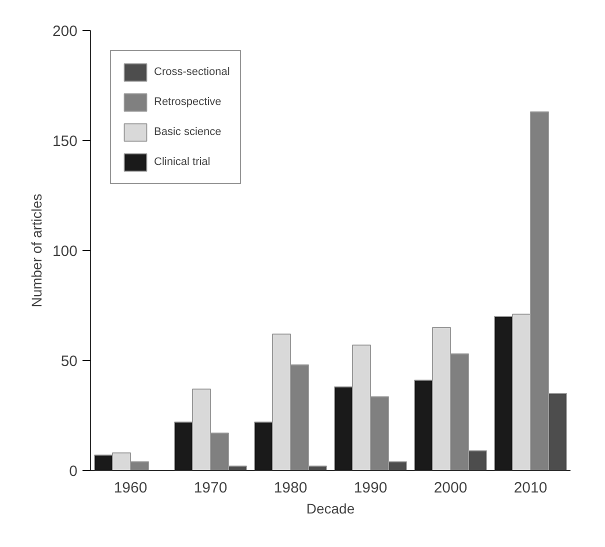  I want to click on x-tick-label: 2000, so click(451, 488).